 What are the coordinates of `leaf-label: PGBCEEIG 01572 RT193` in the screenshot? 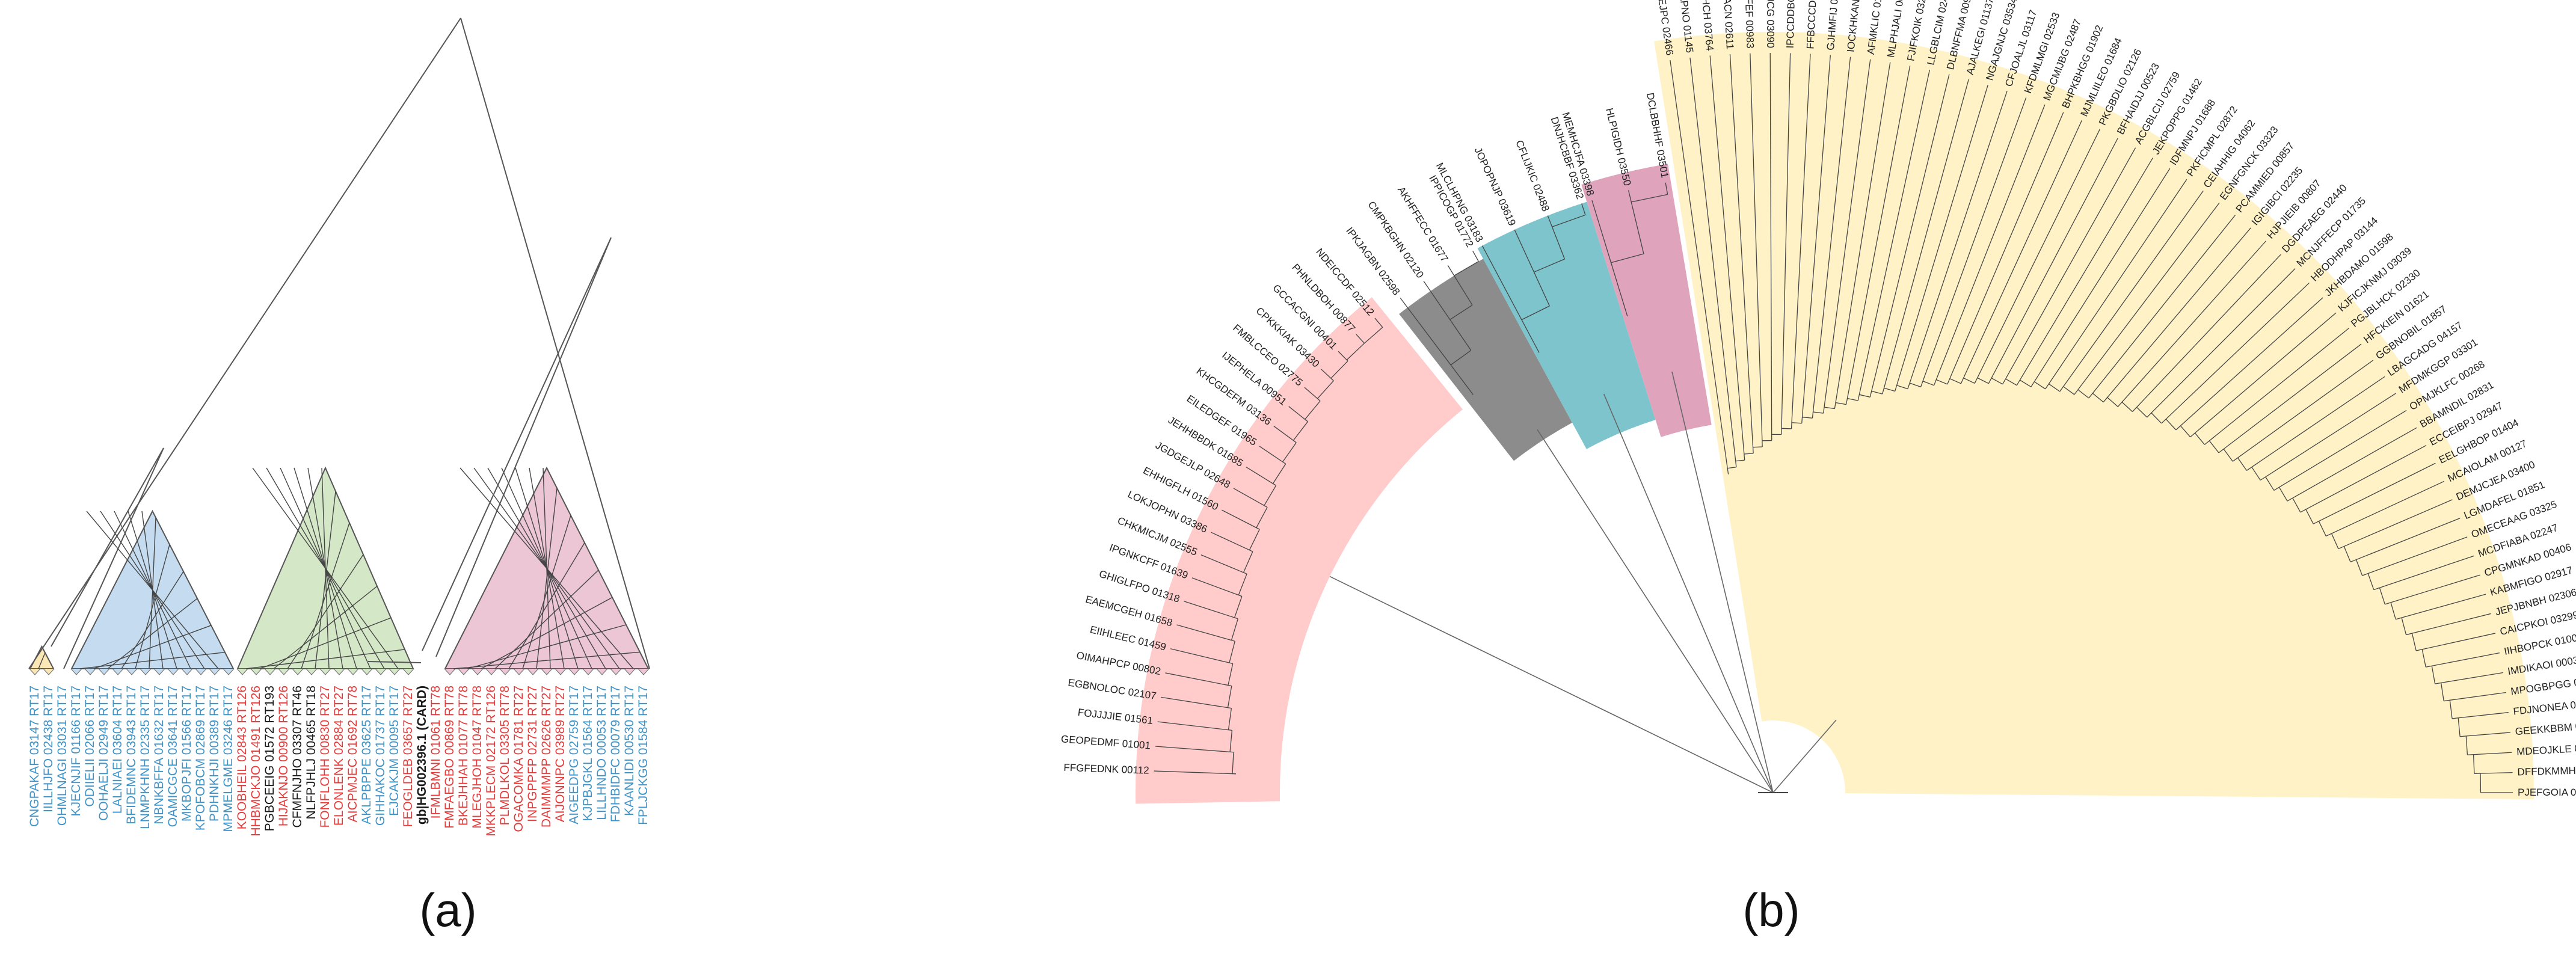 It's located at (270, 758).